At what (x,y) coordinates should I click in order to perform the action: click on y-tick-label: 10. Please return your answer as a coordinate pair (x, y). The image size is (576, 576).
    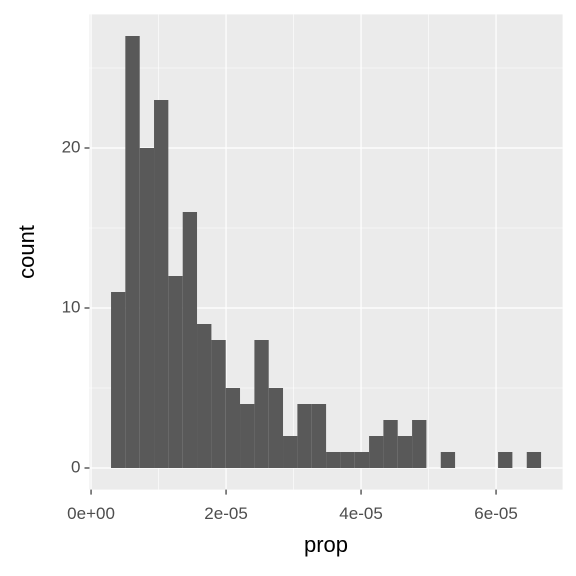
    Looking at the image, I should click on (71, 306).